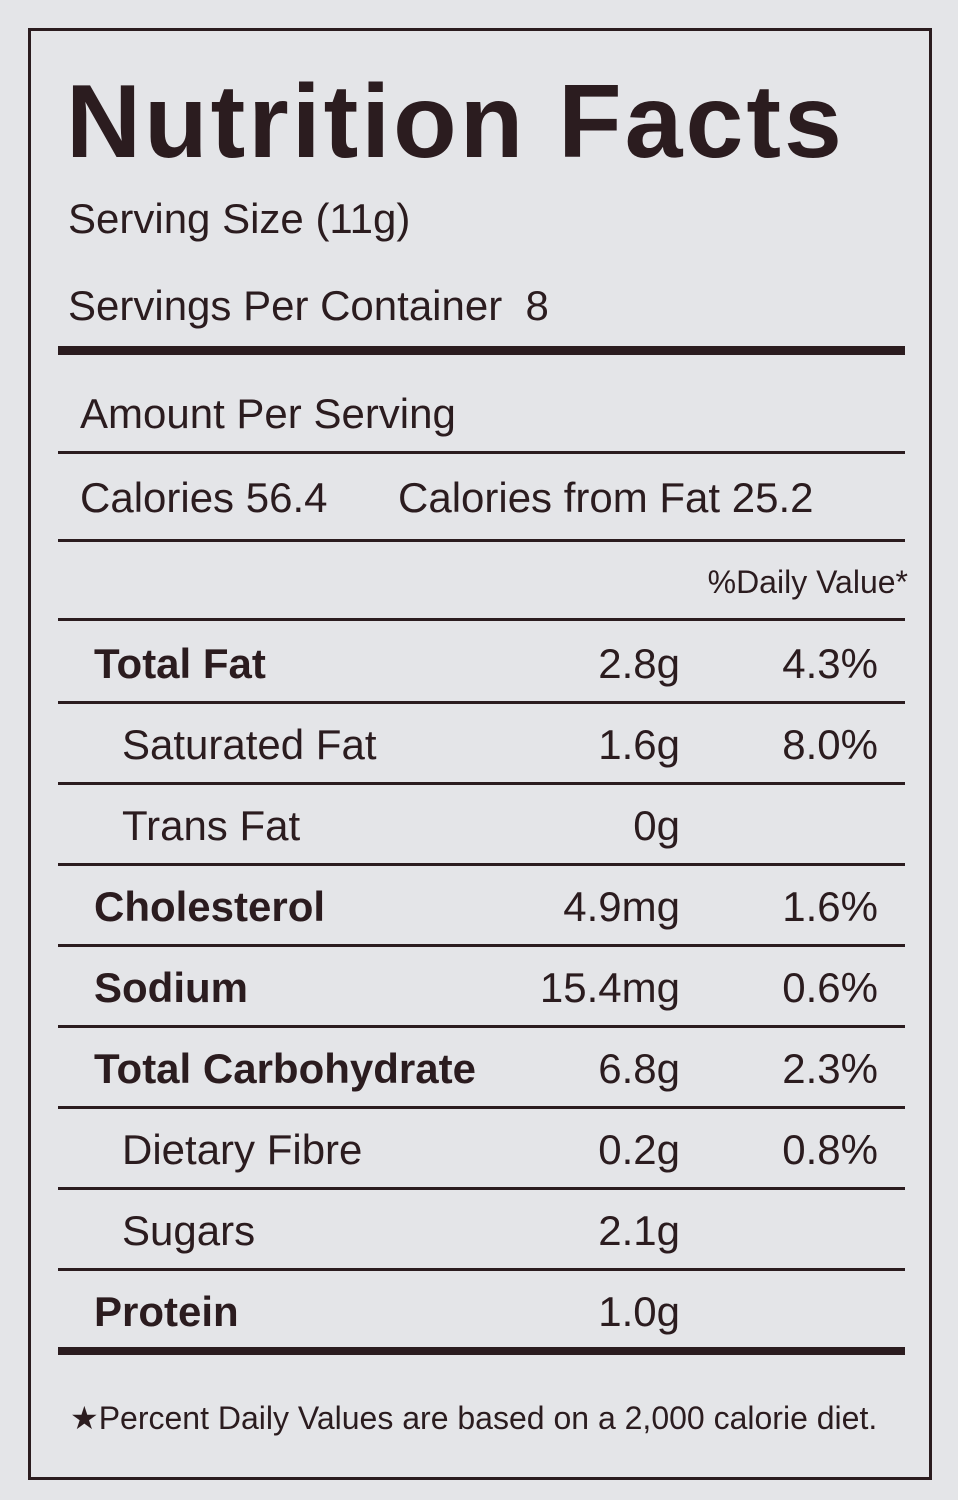 The width and height of the screenshot is (958, 1500). I want to click on daily-value: 8.0%, so click(830, 744).